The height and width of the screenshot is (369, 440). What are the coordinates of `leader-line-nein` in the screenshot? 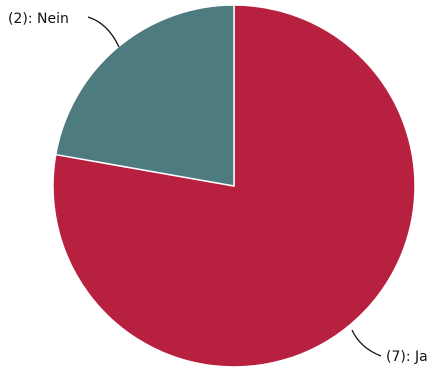 It's located at (103, 32).